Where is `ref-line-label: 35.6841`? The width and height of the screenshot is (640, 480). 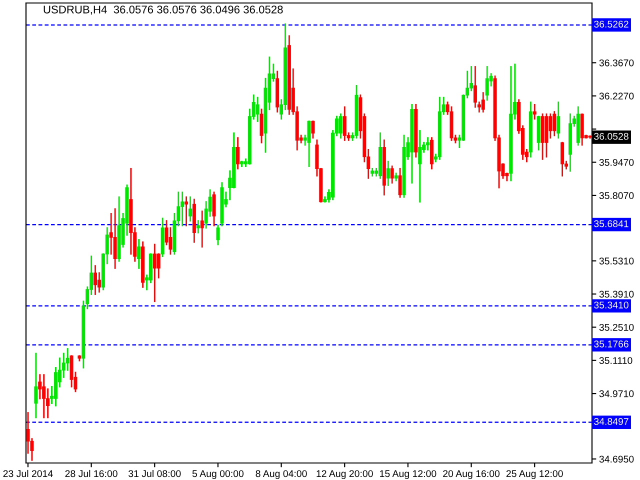
ref-line-label: 35.6841 is located at coordinates (611, 224).